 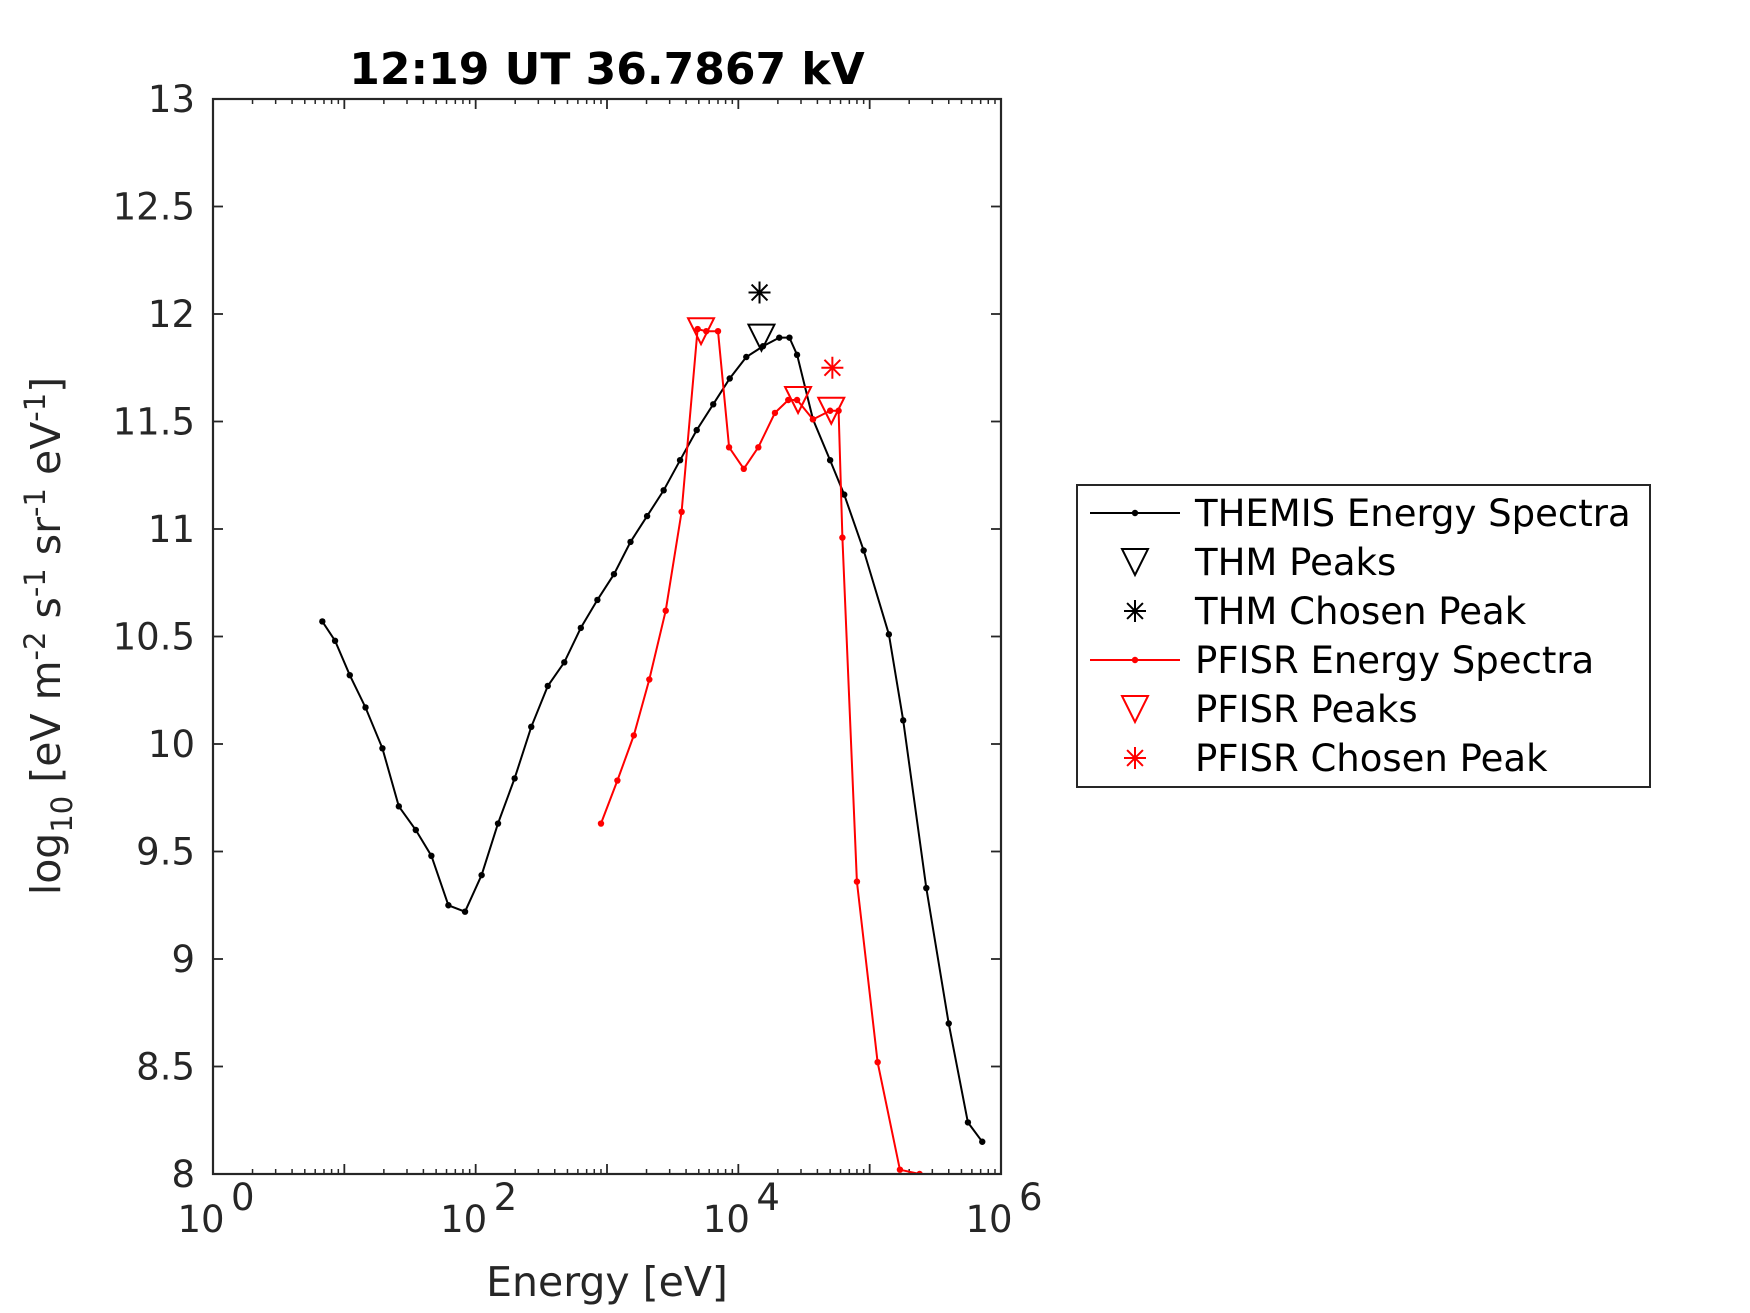 I want to click on y-label-sup-2: -1, so click(x=35, y=582).